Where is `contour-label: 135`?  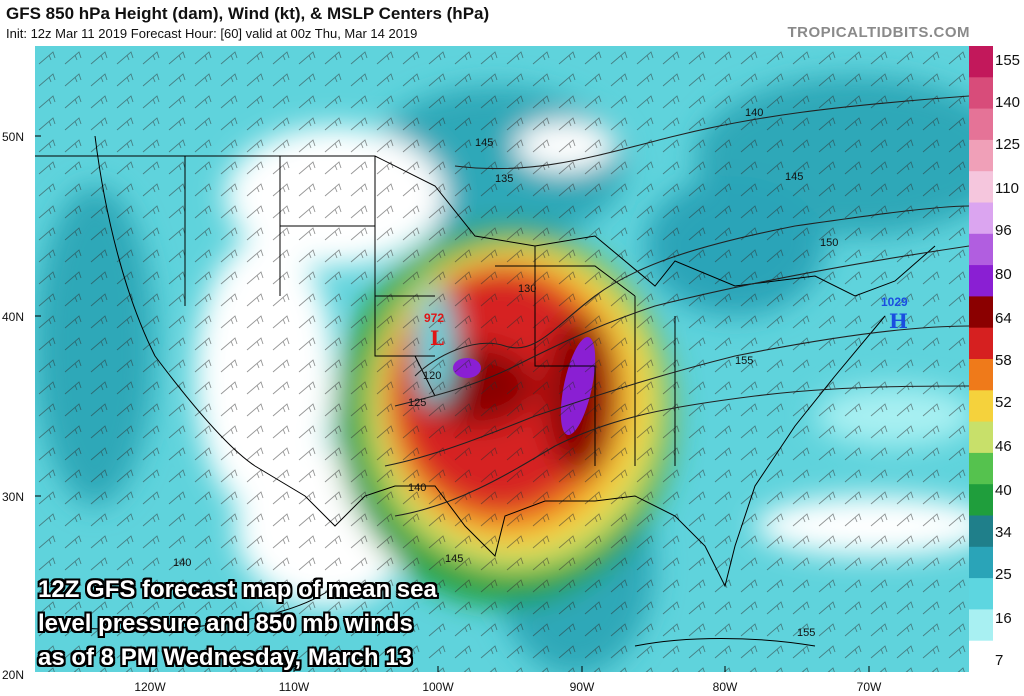
contour-label: 135 is located at coordinates (504, 179).